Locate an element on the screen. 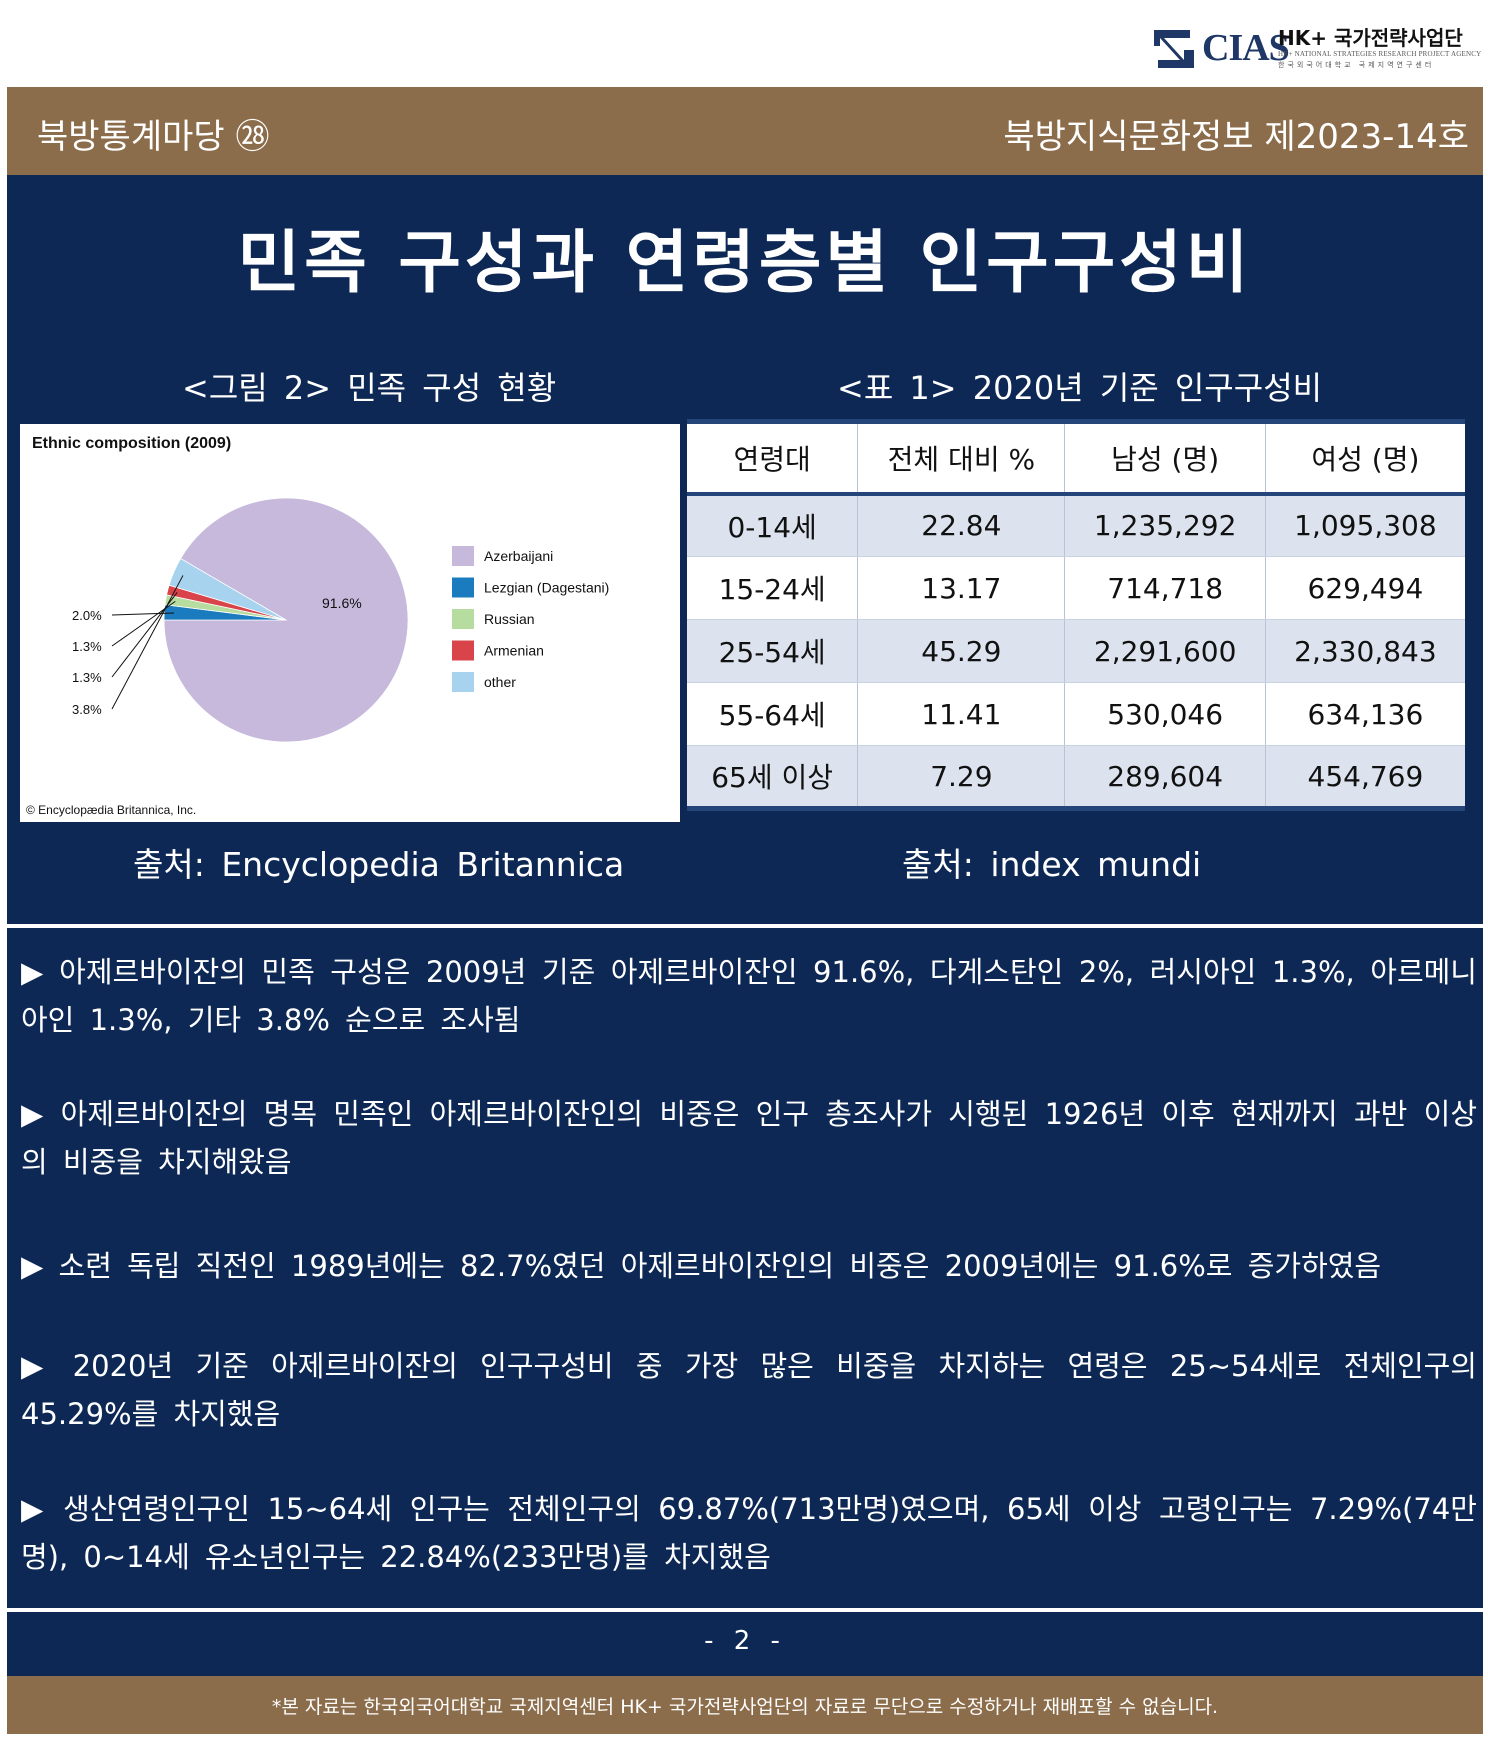  pie-label-armenian: 1.3% is located at coordinates (87, 677).